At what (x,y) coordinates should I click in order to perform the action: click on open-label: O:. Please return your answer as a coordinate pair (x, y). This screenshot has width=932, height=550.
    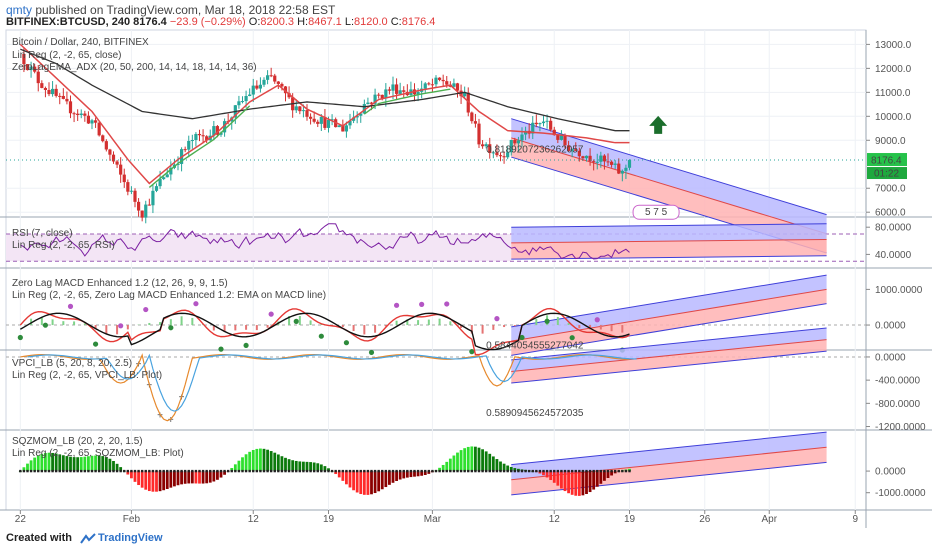
    Looking at the image, I should click on (254, 22).